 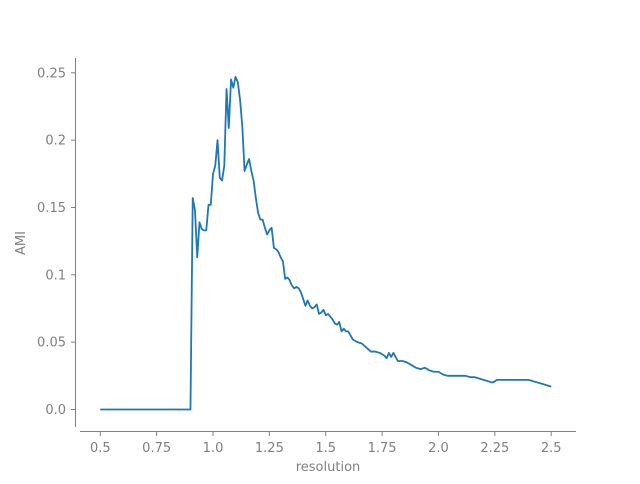 I want to click on x-tick-label: 2.0, so click(x=438, y=448).